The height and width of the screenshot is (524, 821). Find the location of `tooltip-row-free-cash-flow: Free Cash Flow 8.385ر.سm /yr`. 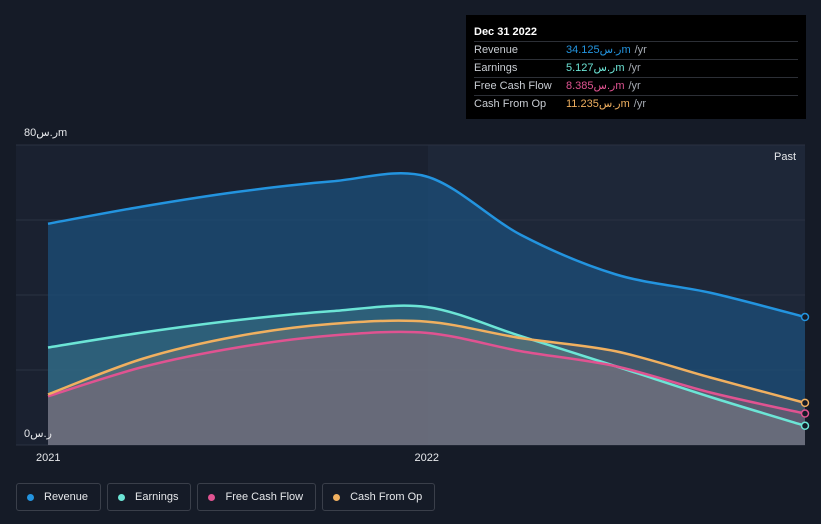

tooltip-row-free-cash-flow: Free Cash Flow 8.385ر.سm /yr is located at coordinates (636, 86).